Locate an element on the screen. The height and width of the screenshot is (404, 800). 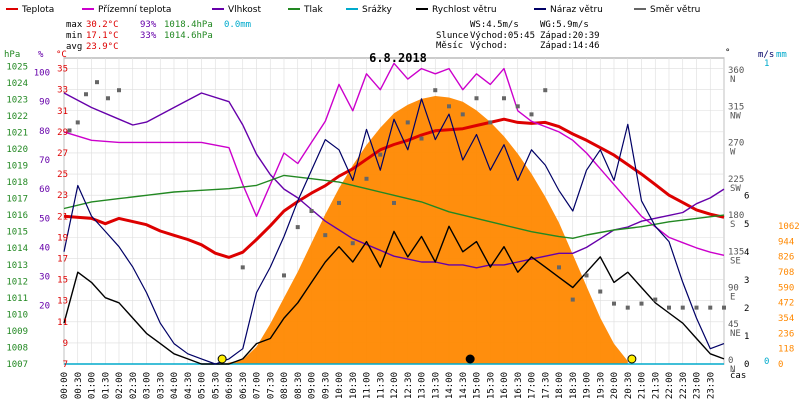
deg-dir-4: S is located at coordinates (732, 225).